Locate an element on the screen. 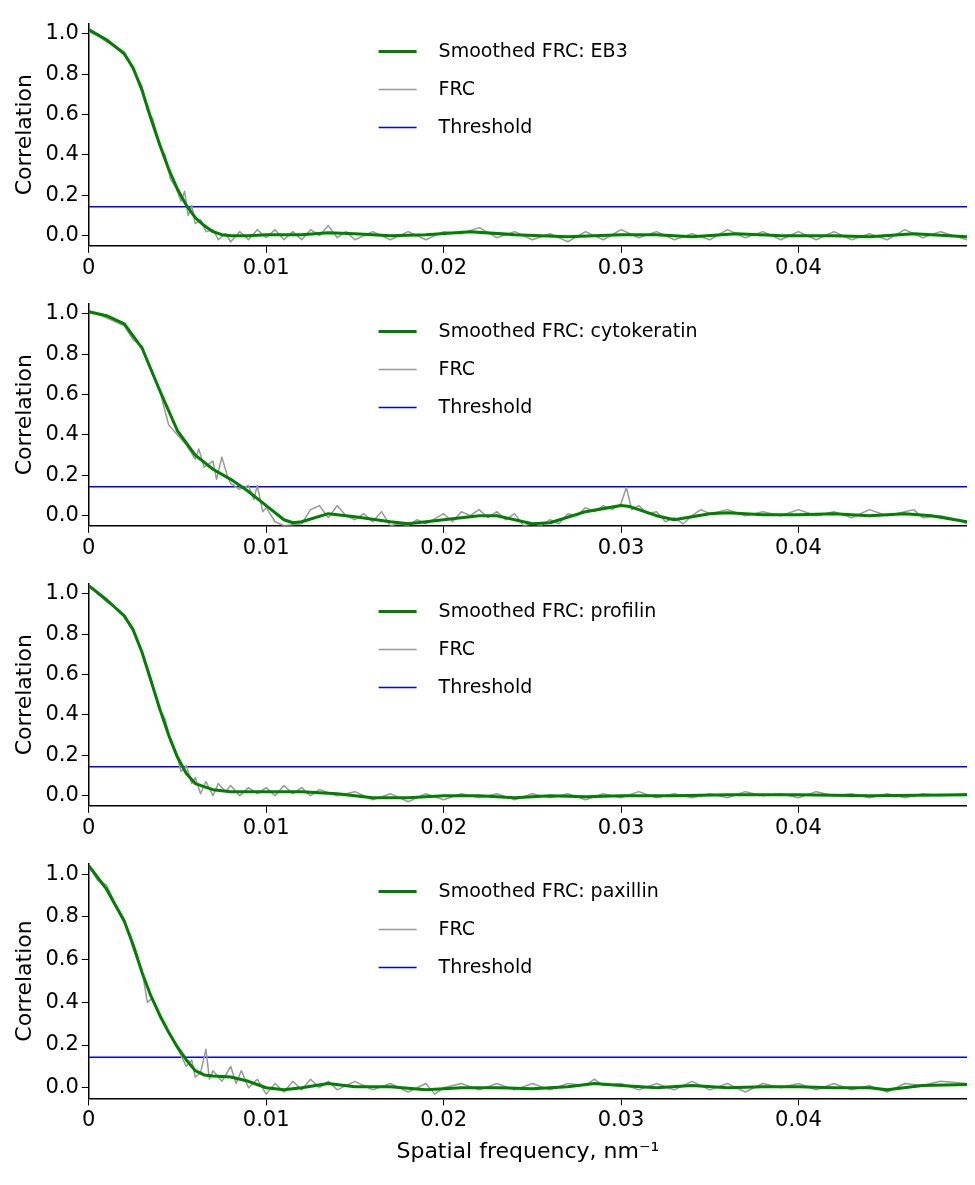 This screenshot has height=1185, width=975. legend-label: Smoothed FRC: cytokeratin is located at coordinates (568, 329).